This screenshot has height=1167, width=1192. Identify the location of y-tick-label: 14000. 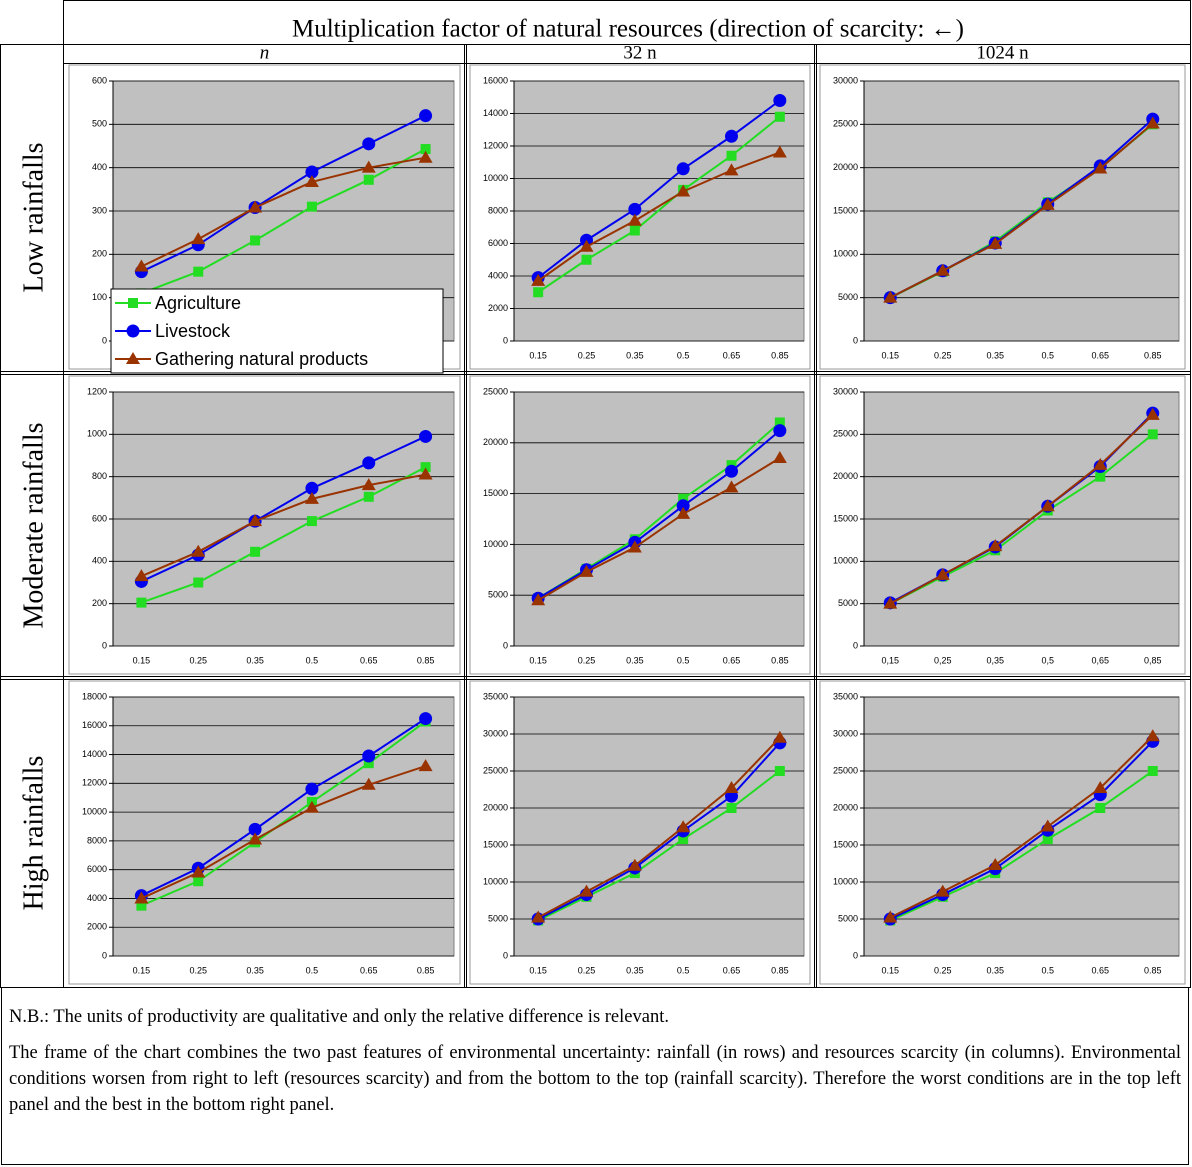
(94, 754).